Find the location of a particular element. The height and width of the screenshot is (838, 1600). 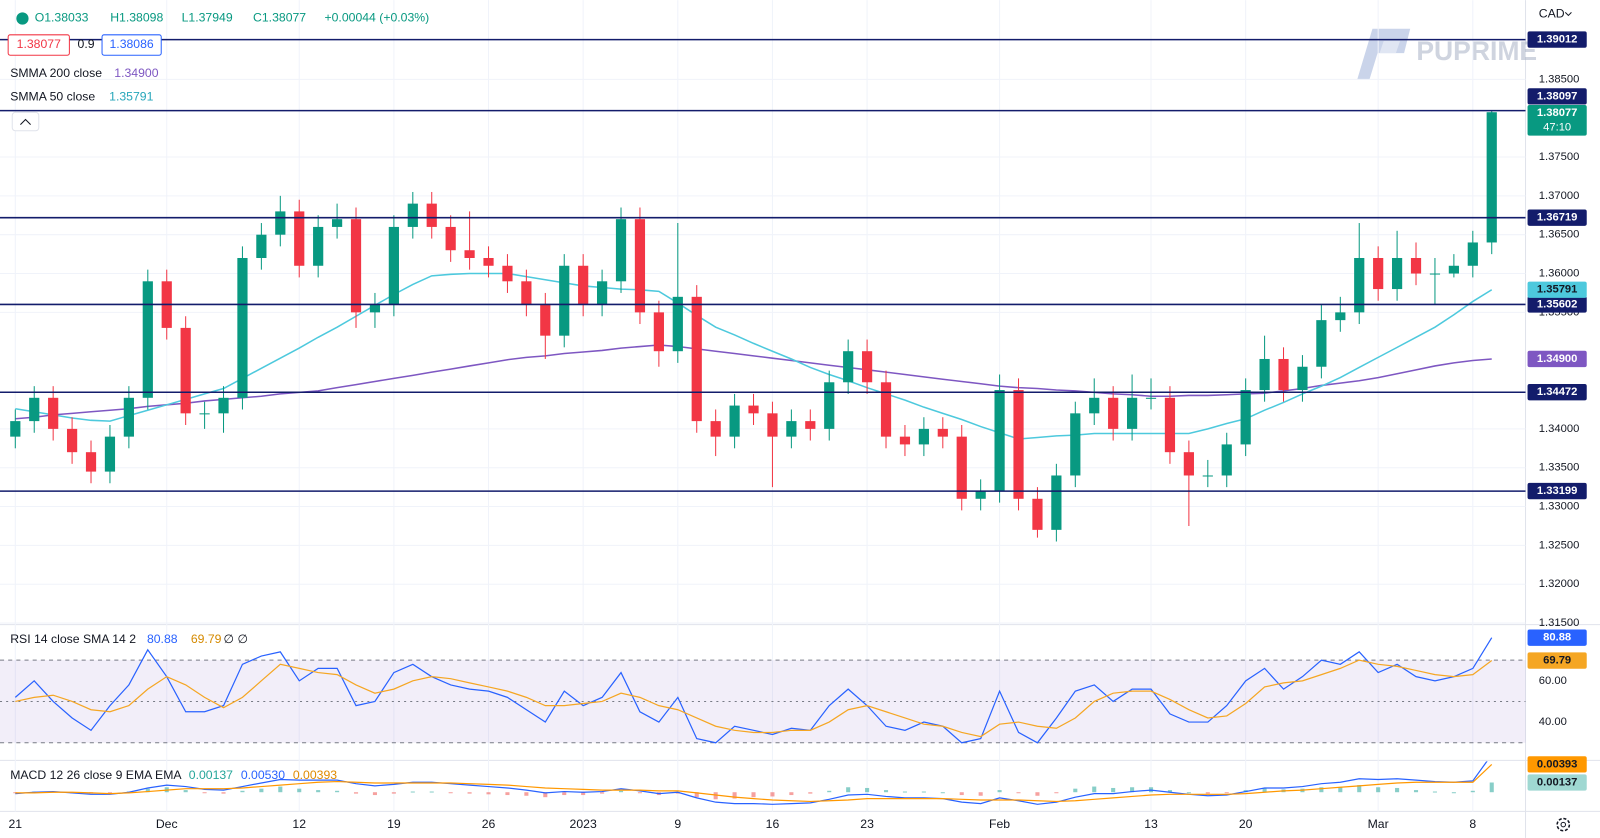

rsi-badge: 80.88 is located at coordinates (1557, 638).